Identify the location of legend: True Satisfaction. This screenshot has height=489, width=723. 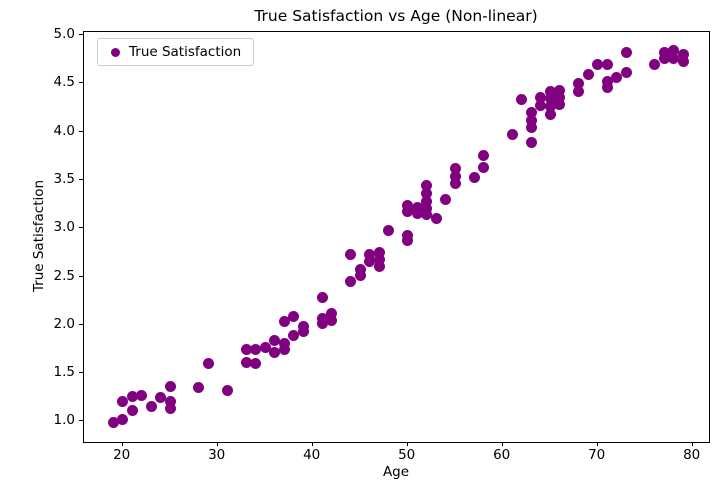
(176, 52).